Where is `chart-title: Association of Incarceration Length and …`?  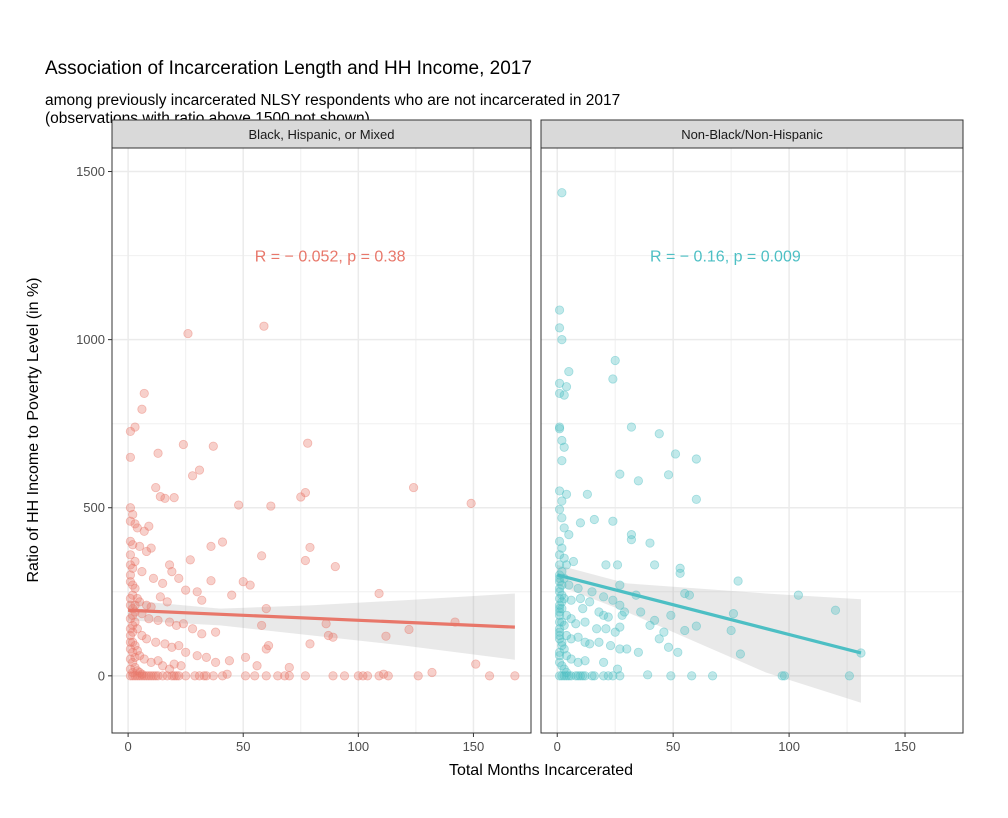
chart-title: Association of Incarceration Length and … is located at coordinates (288, 68).